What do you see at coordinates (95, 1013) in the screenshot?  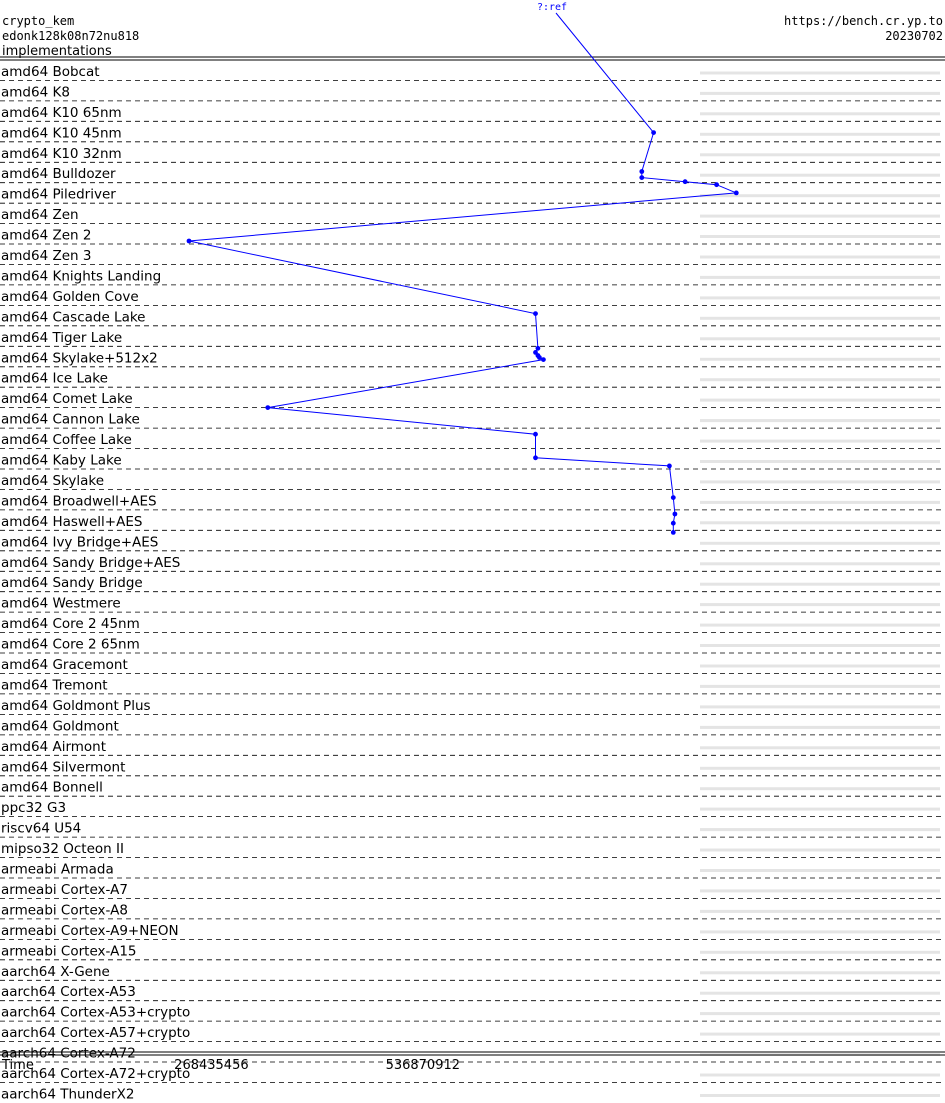 I see `category-label: aarch64 Cortex-A53+crypto` at bounding box center [95, 1013].